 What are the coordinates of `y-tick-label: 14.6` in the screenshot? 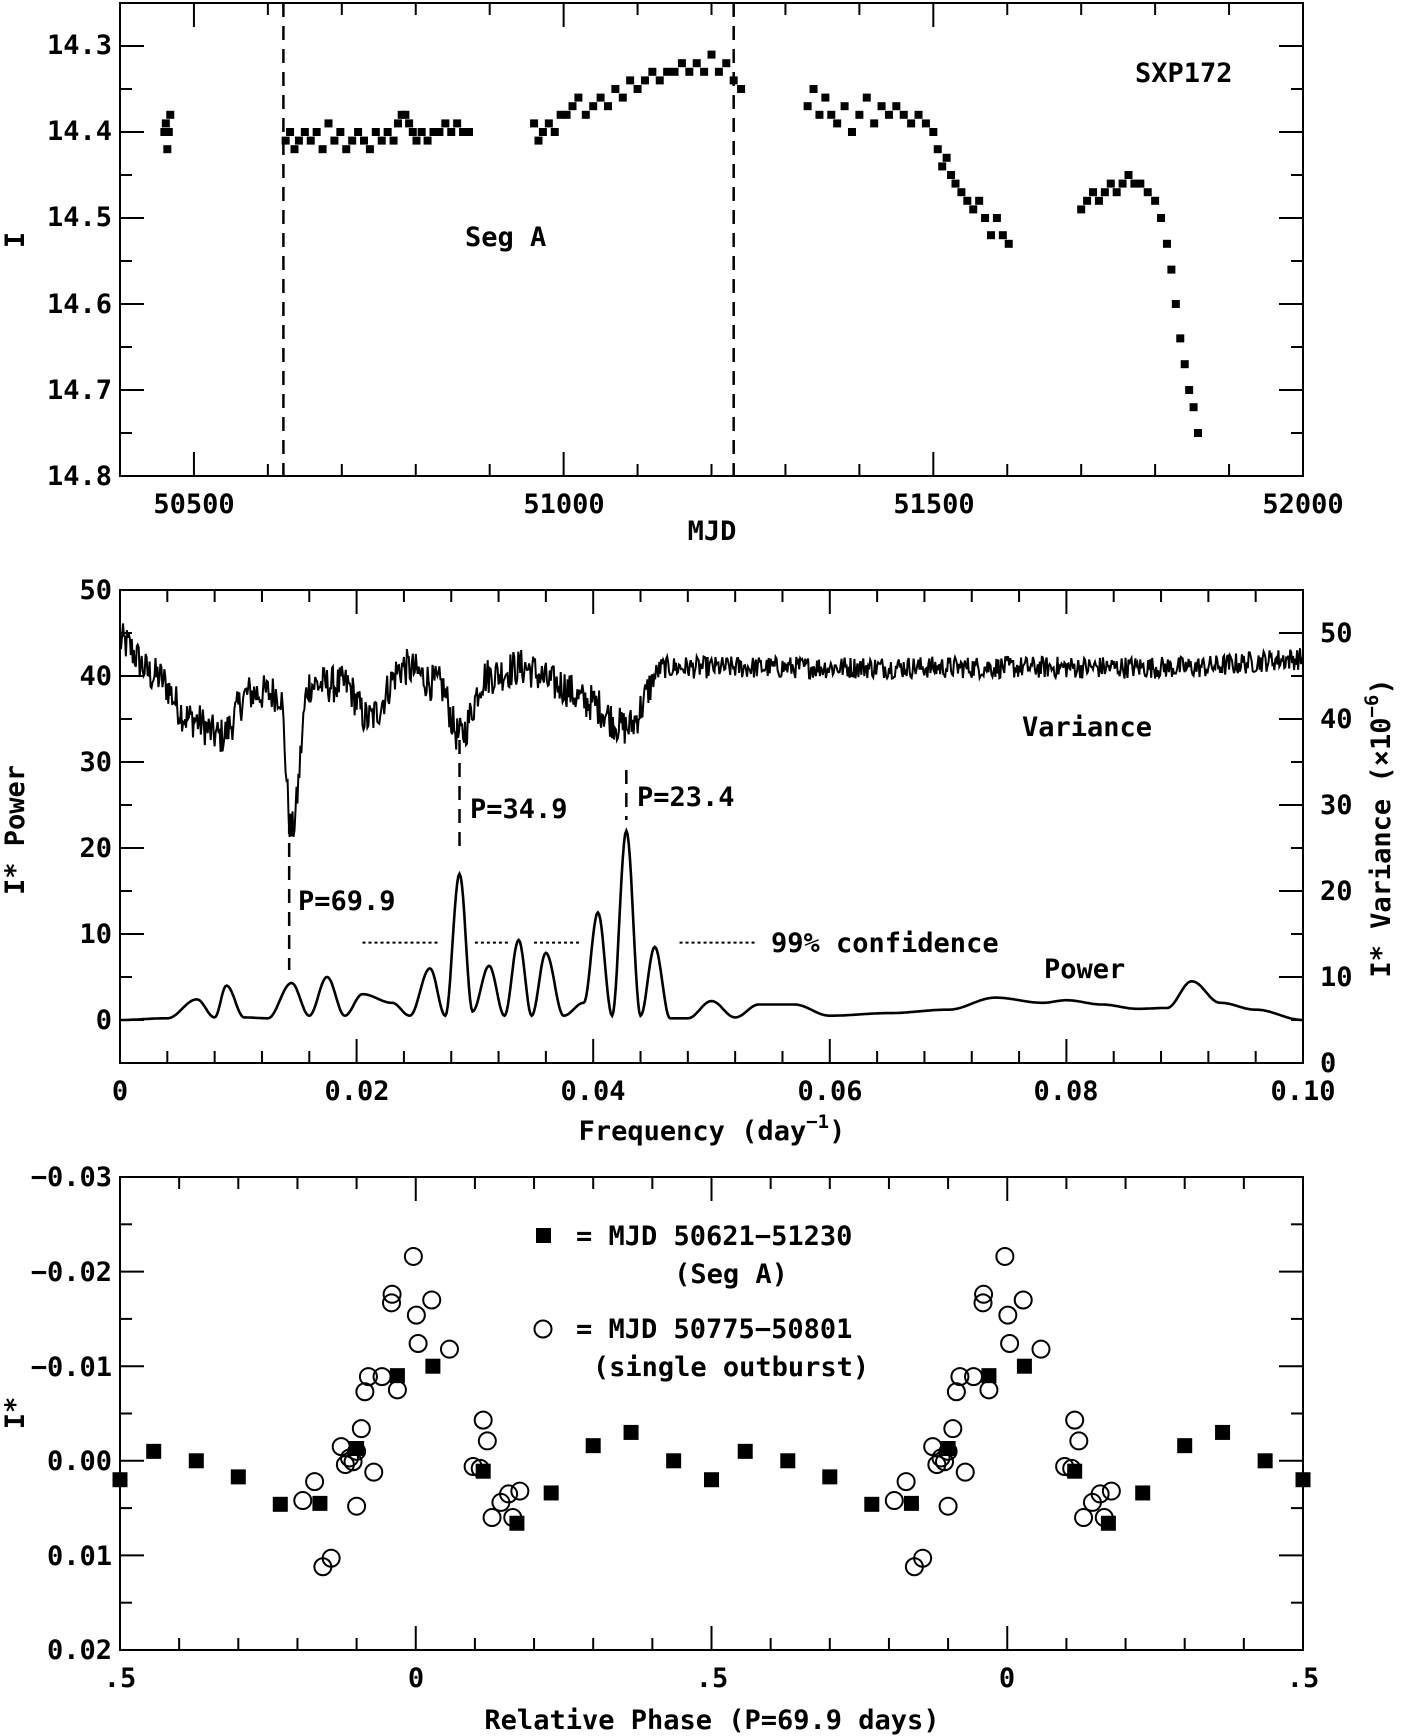 It's located at (79, 304).